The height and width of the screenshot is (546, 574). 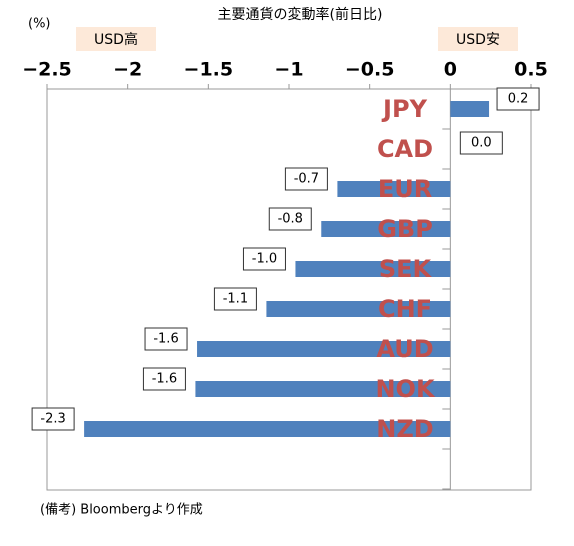 I want to click on value-label: -1.1, so click(x=235, y=299).